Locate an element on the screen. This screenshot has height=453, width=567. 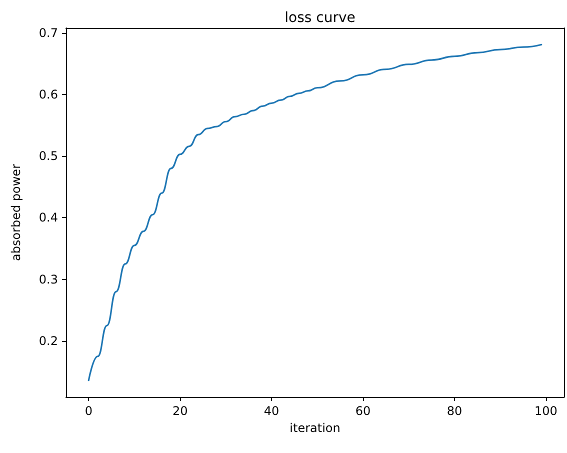
y-tick-label: 0.5 is located at coordinates (48, 156).